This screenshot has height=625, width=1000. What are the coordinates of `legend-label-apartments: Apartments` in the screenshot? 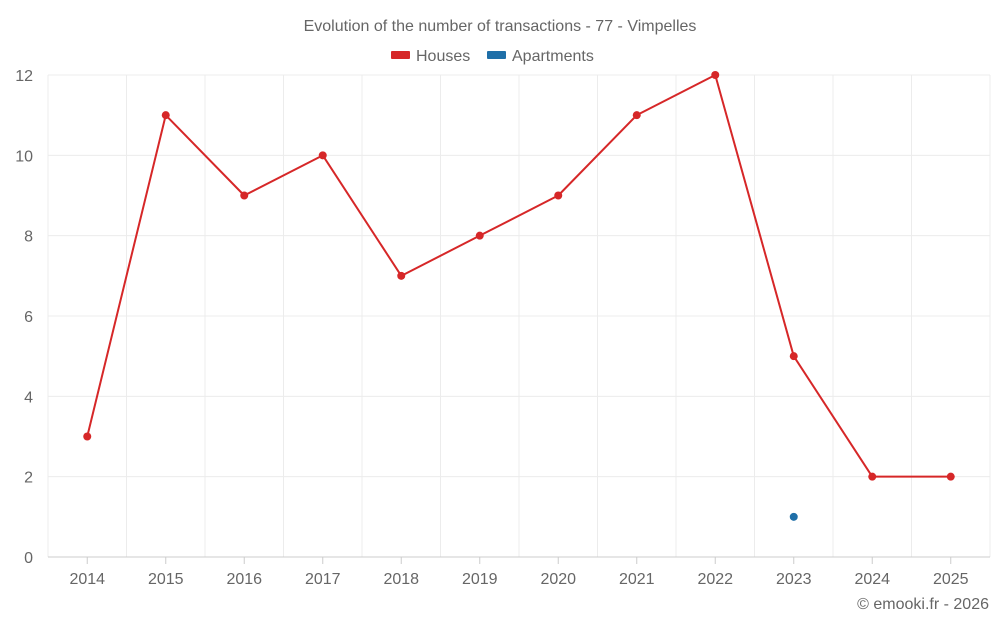 It's located at (553, 56).